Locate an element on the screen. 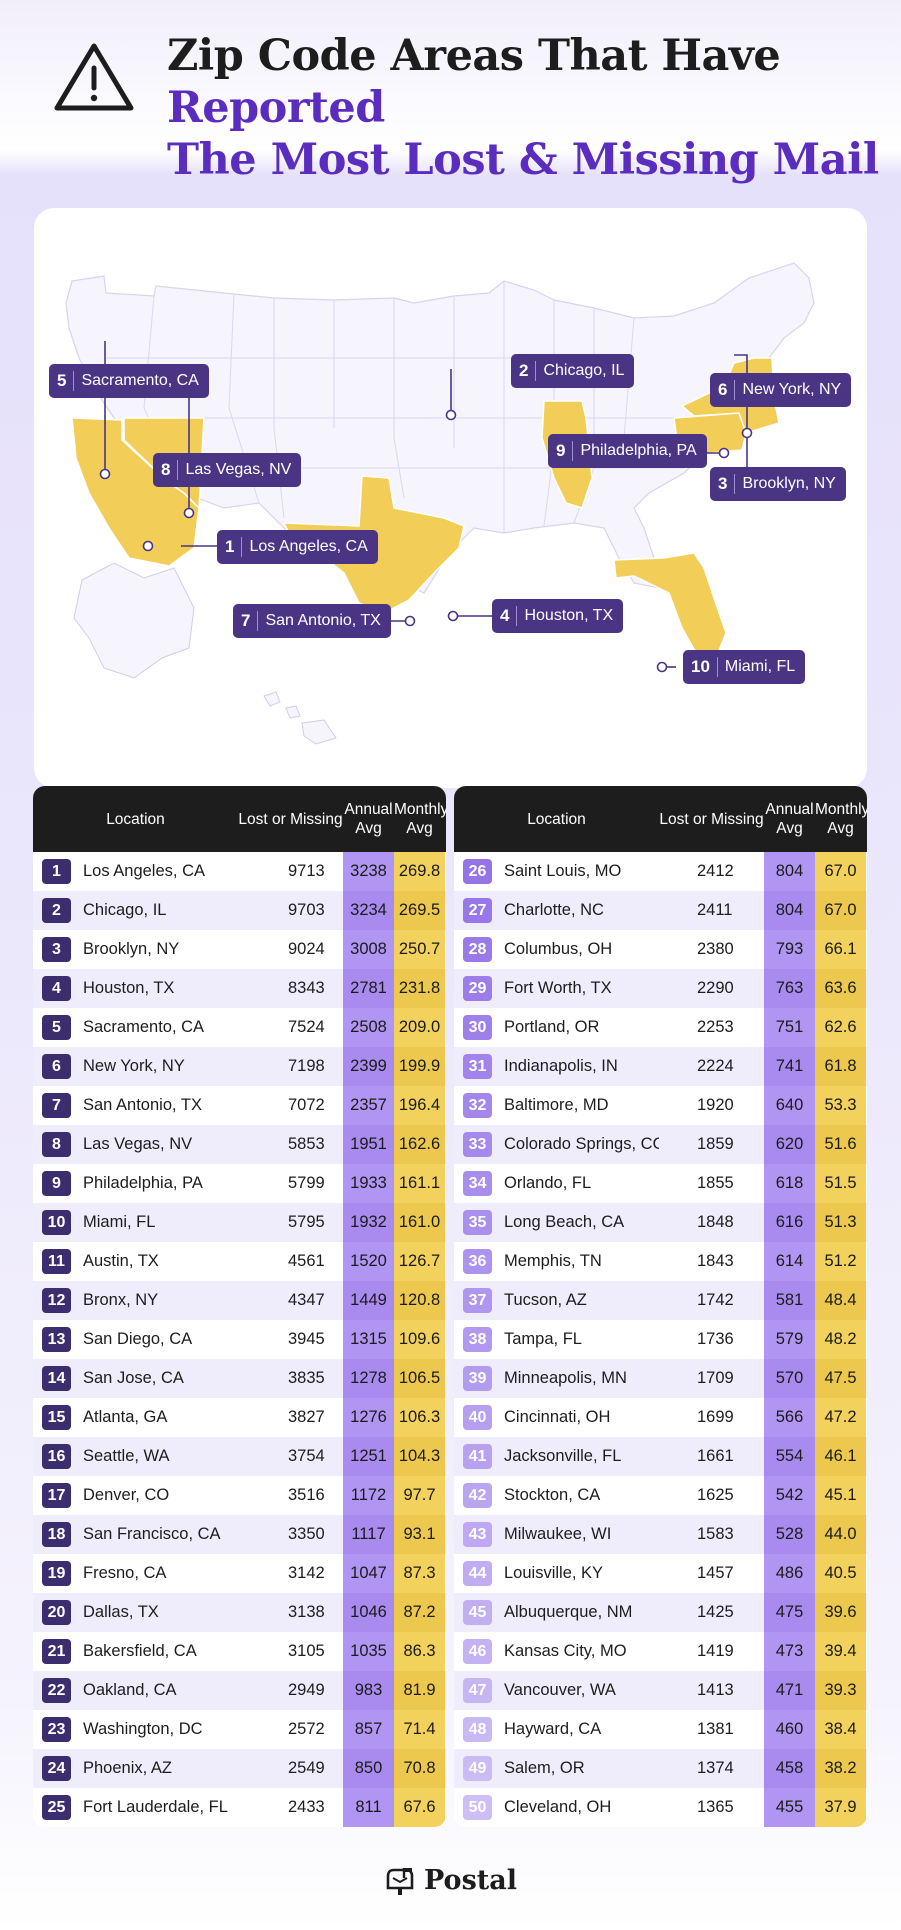 Image resolution: width=901 pixels, height=1930 pixels. annual-avg-cell: 581 is located at coordinates (789, 1300).